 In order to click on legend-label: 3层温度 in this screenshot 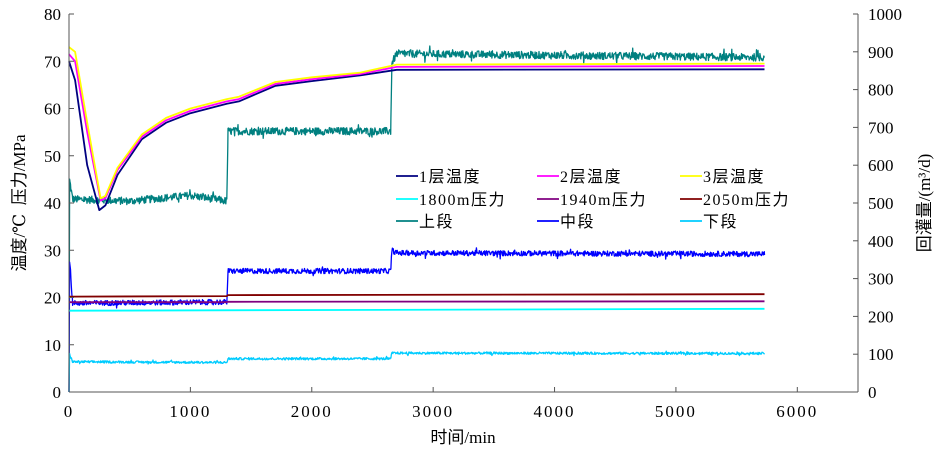, I will do `click(734, 177)`.